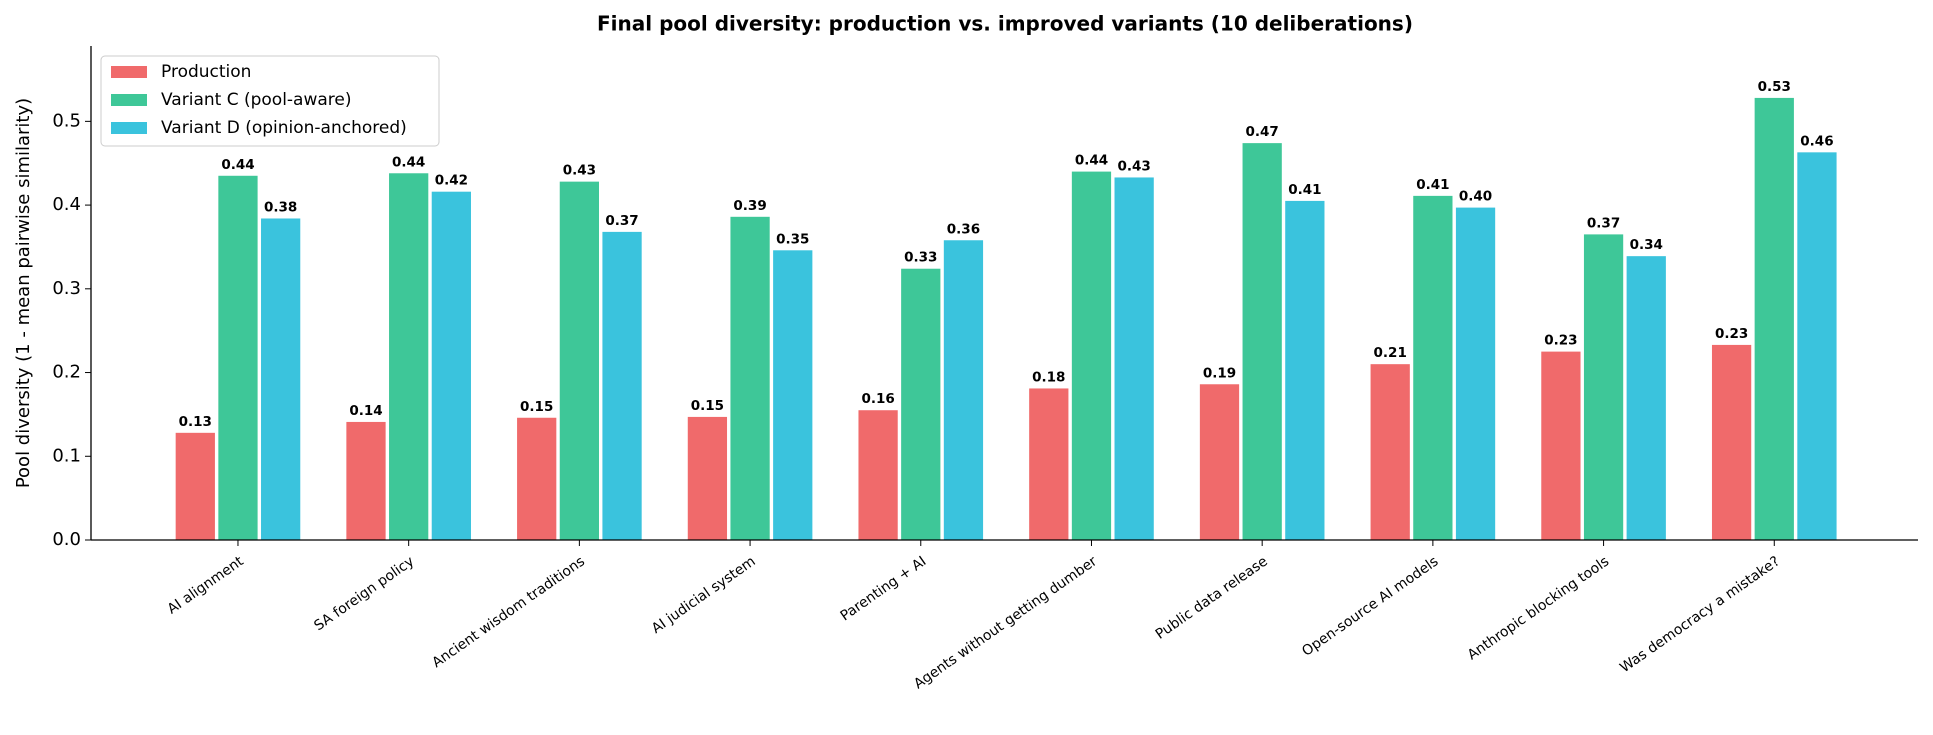  Describe the element at coordinates (66, 120) in the screenshot. I see `y-tick-label: 0.5` at that location.